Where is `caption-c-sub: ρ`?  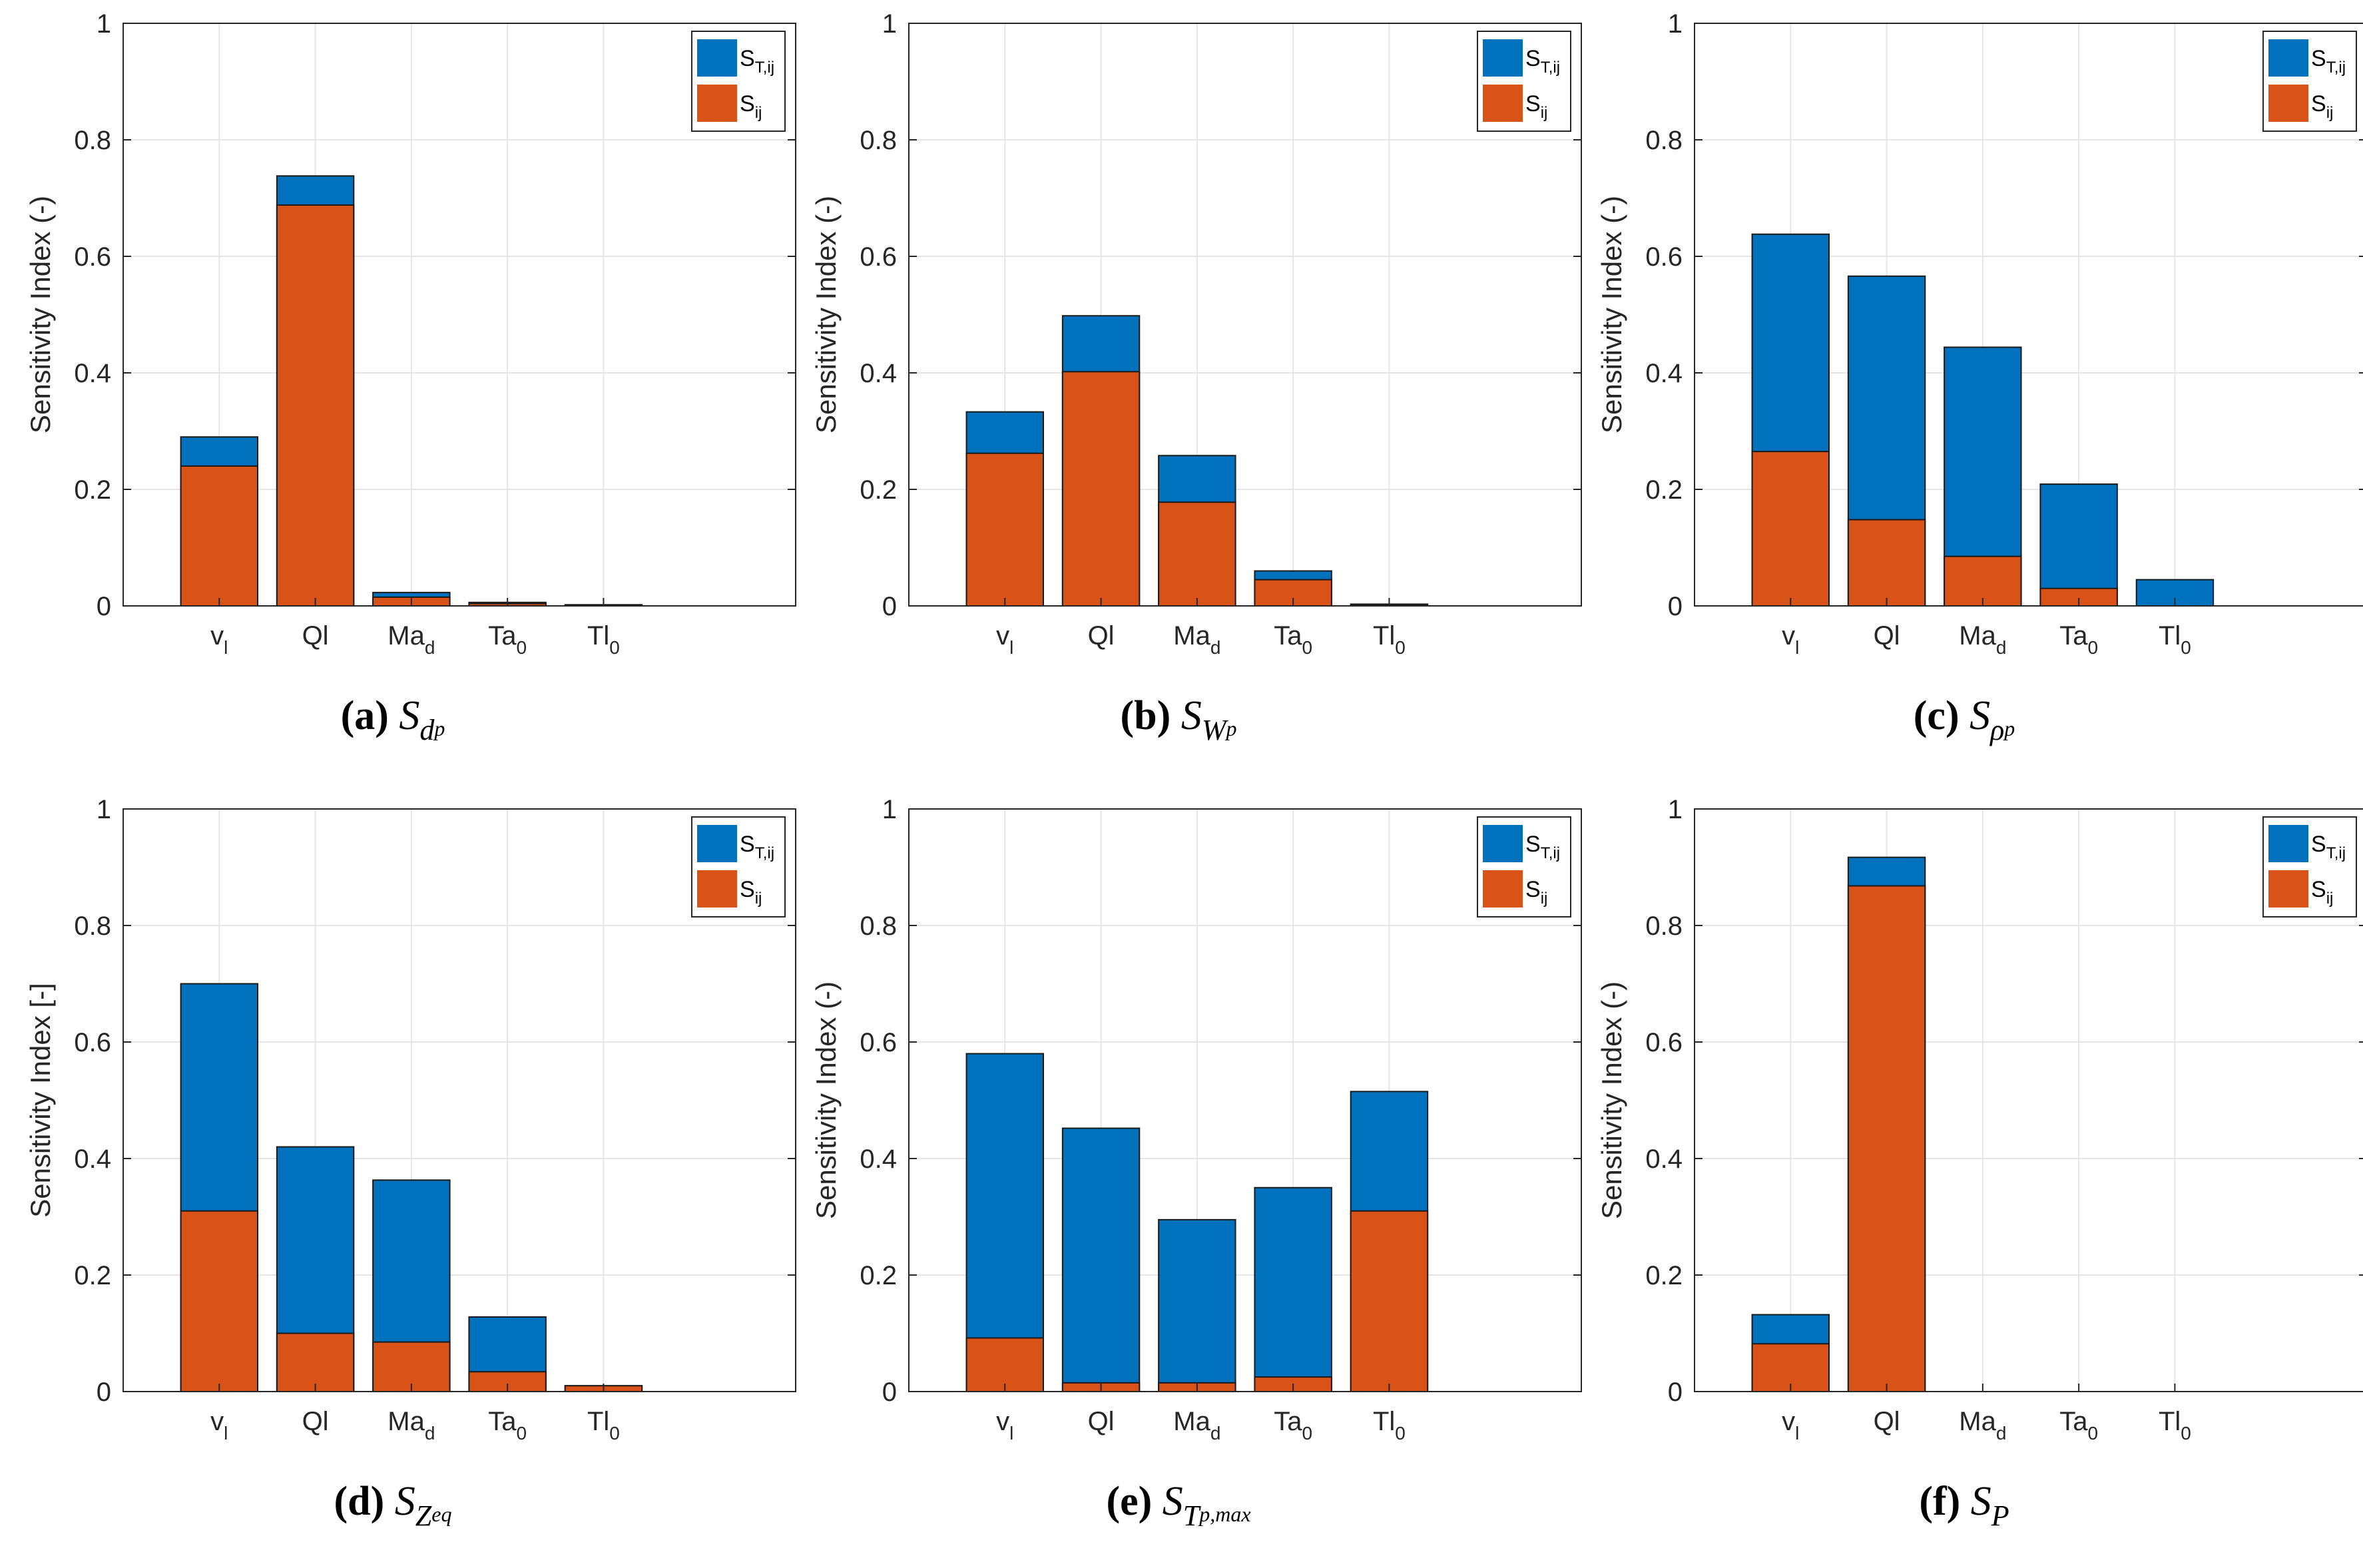
caption-c-sub: ρ is located at coordinates (1997, 730).